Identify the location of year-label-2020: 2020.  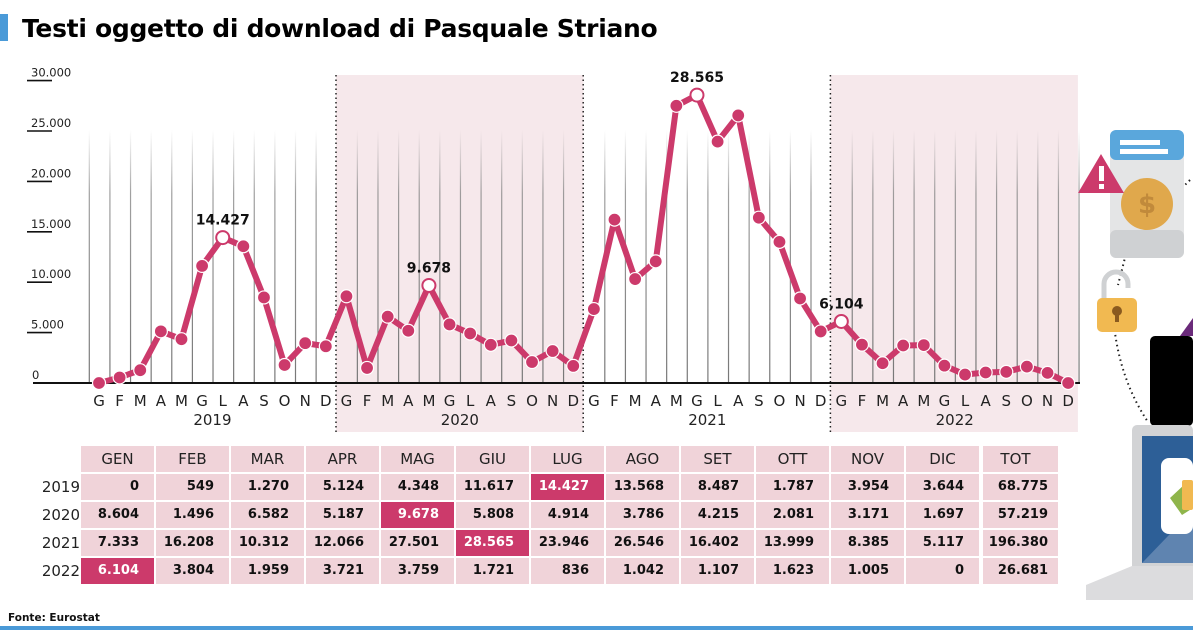
(460, 420).